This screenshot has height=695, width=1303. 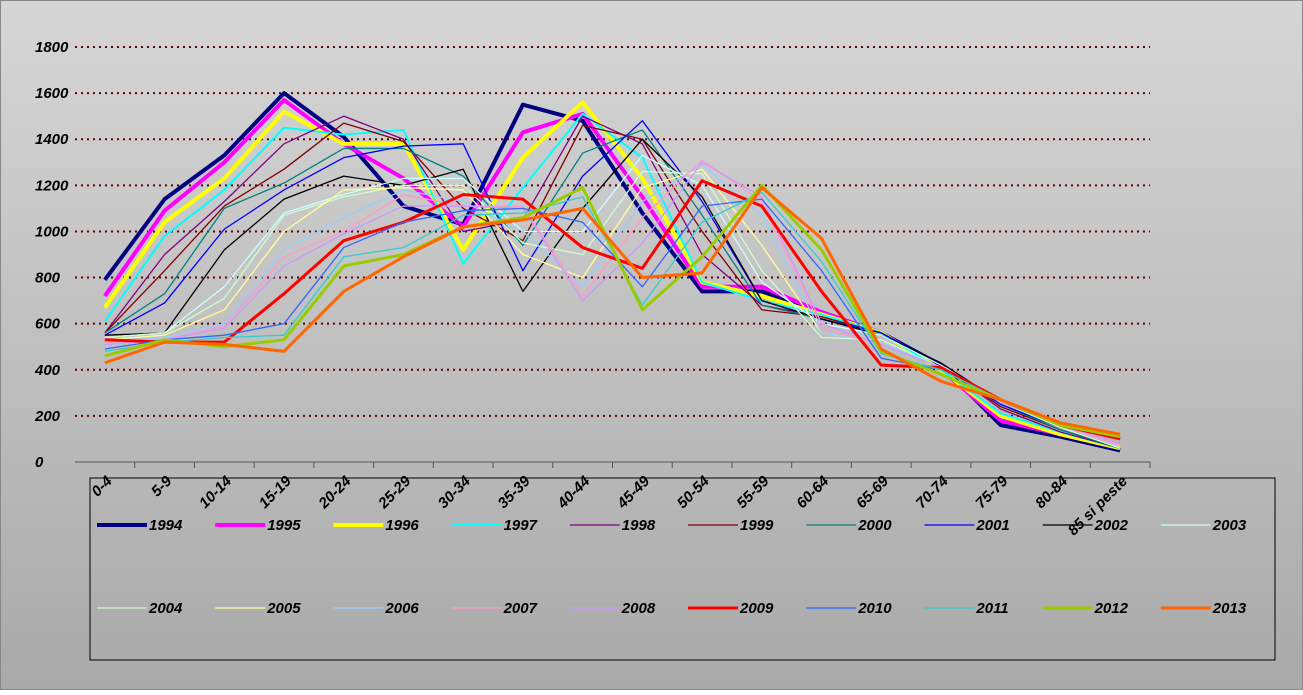 I want to click on legend-label: 2000, so click(x=874, y=525).